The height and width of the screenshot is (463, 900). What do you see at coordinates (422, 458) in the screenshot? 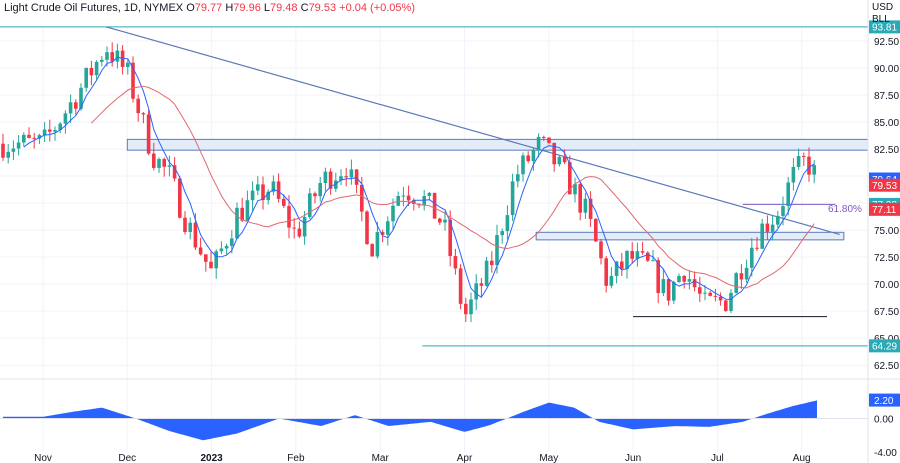
I see `time-axis: Nov Dec 2023 Feb Mar Apr May Jun Jul Aug` at bounding box center [422, 458].